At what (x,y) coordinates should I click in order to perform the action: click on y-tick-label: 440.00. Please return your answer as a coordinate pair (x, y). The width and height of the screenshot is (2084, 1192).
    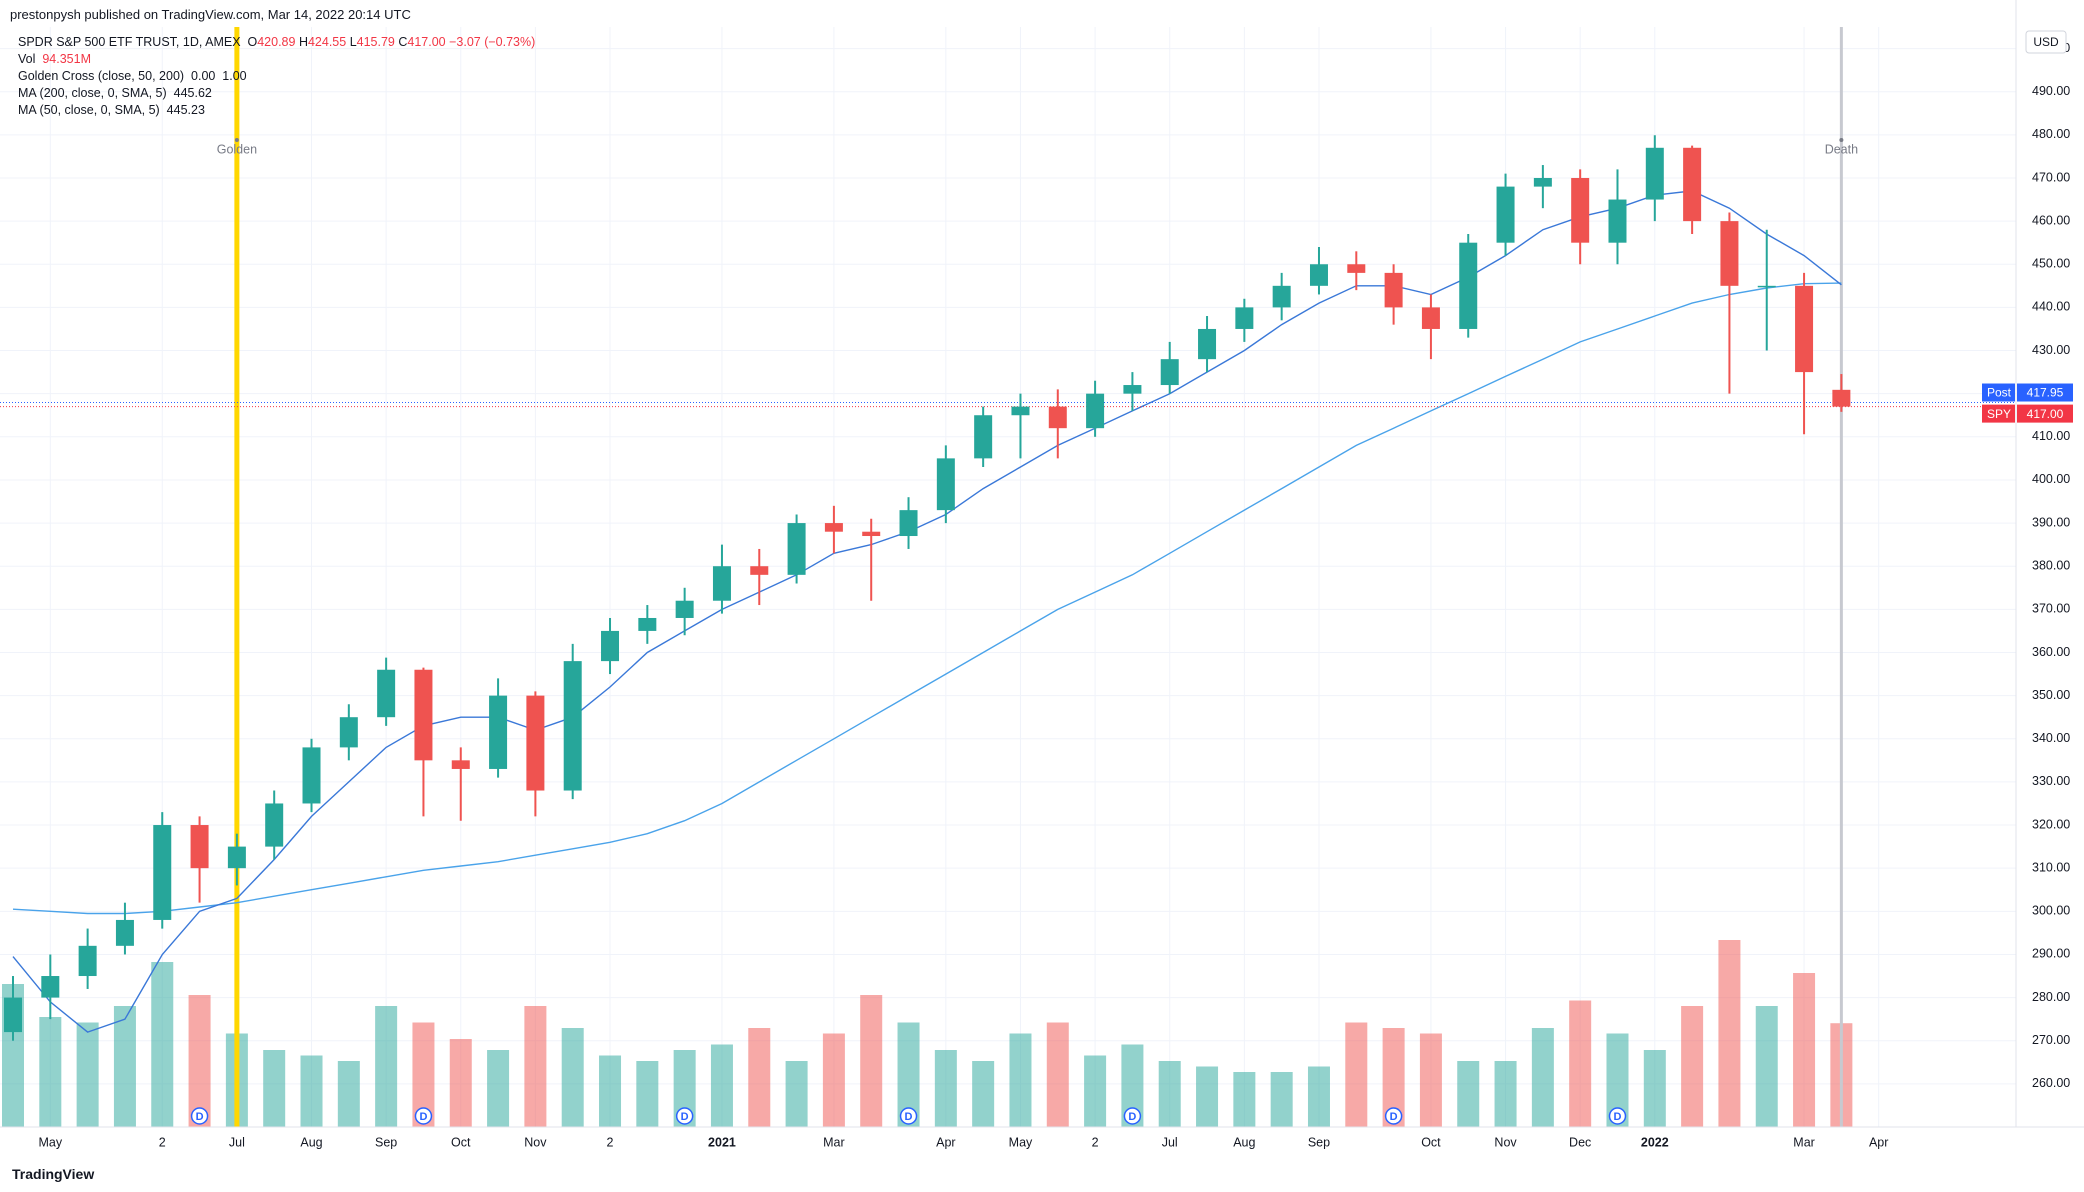
    Looking at the image, I should click on (2051, 307).